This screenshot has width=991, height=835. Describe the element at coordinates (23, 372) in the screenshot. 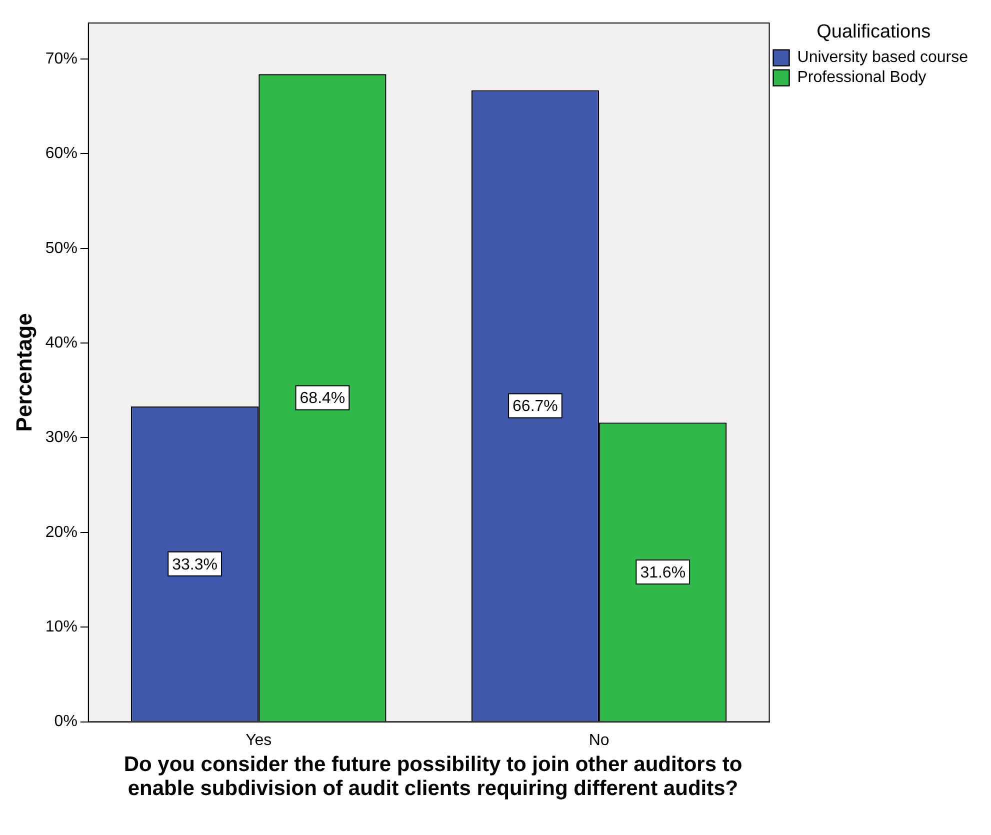

I see `y-axis-title: Percentage` at that location.